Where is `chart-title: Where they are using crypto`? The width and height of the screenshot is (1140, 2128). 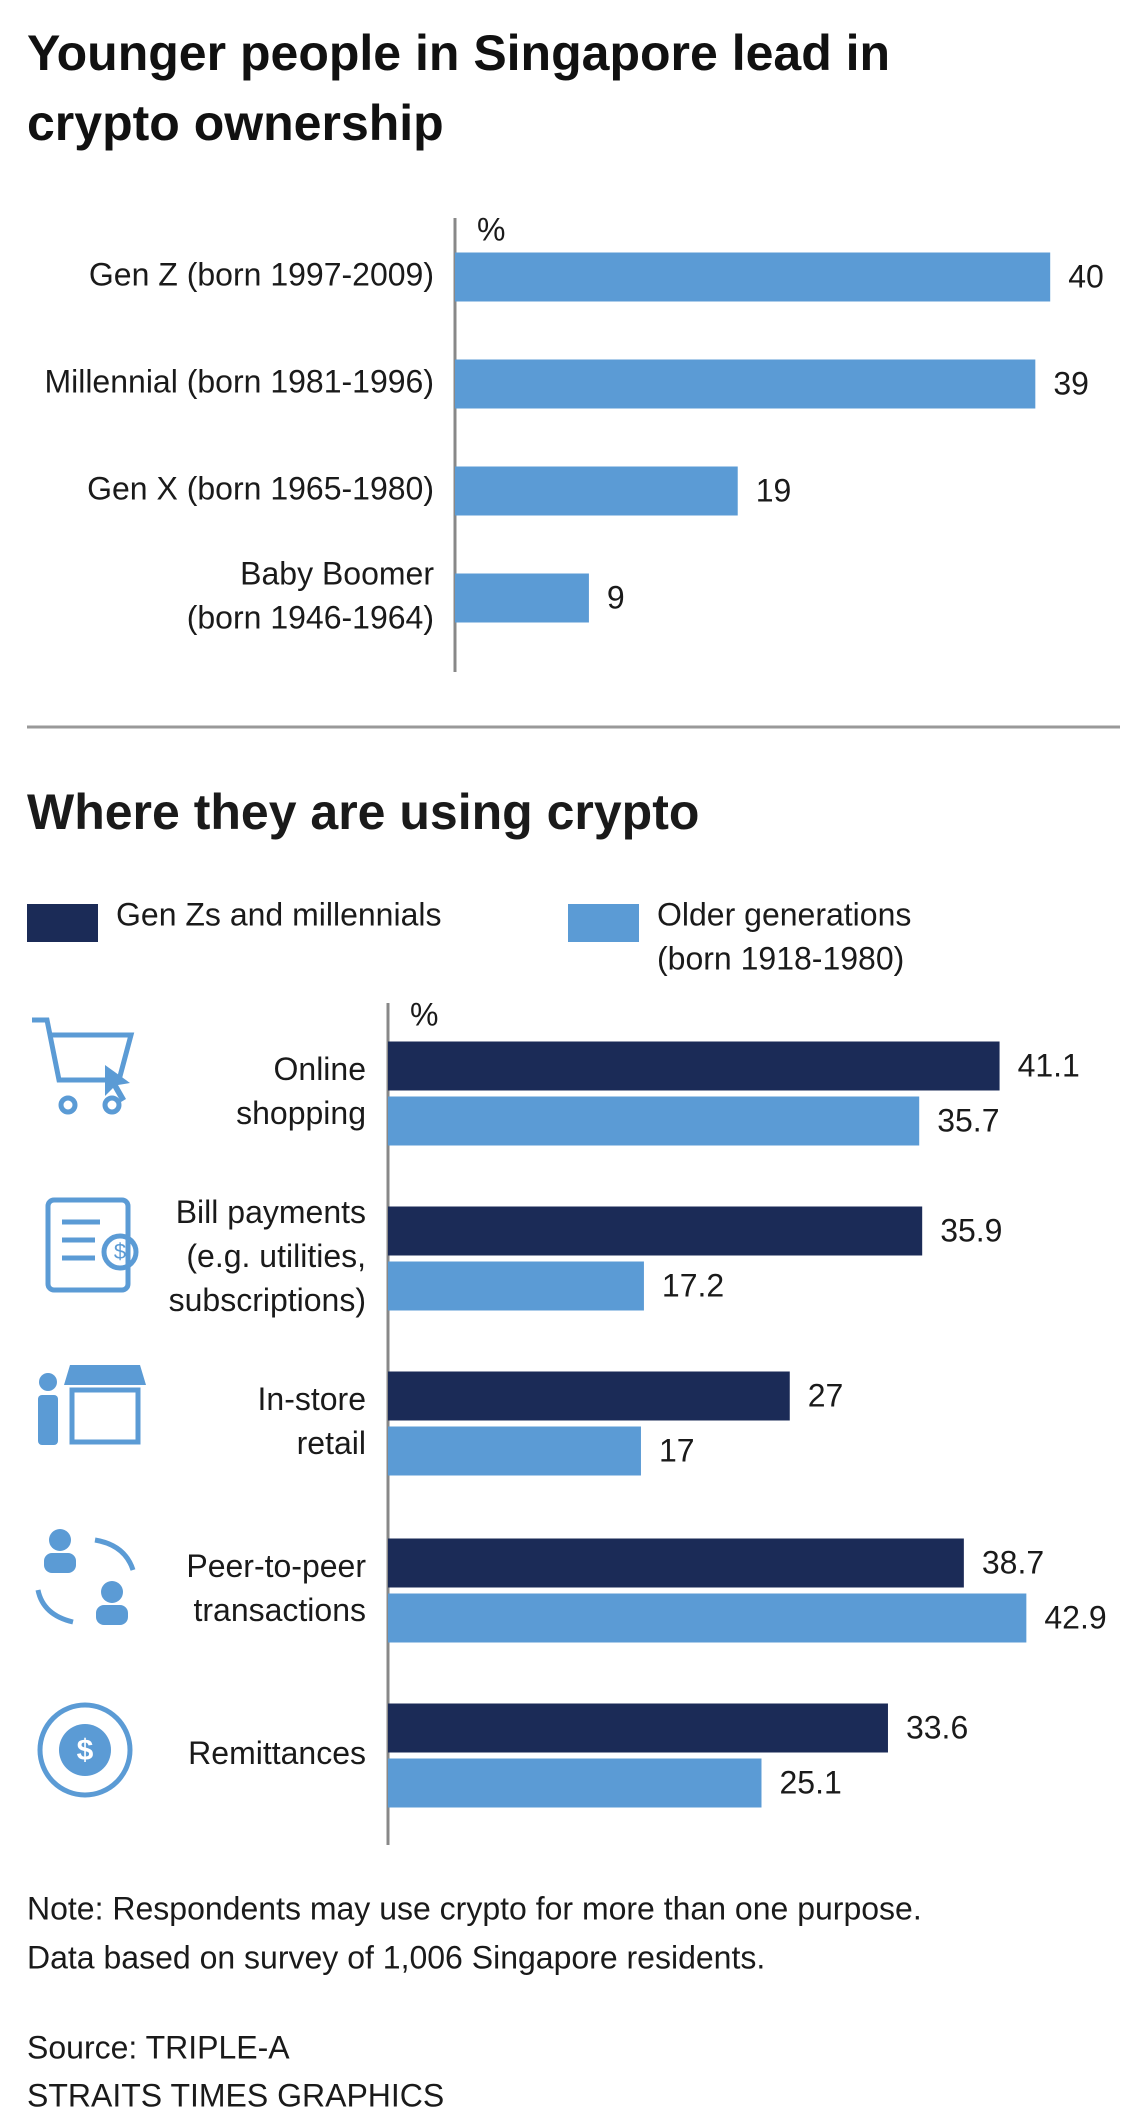 chart-title: Where they are using crypto is located at coordinates (363, 812).